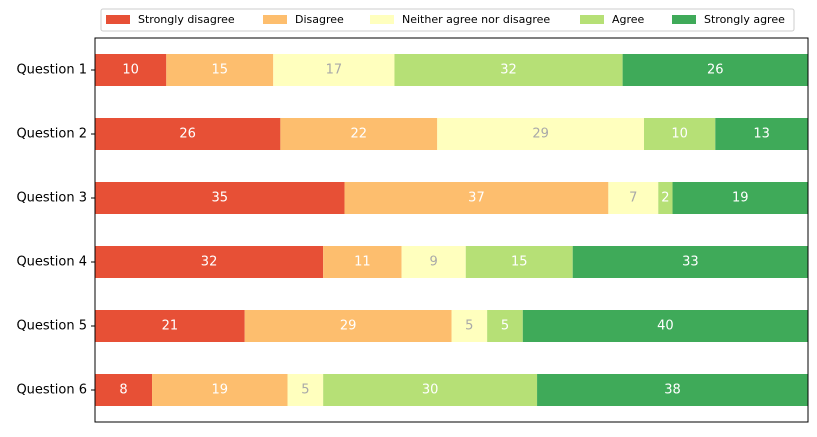 This screenshot has width=817, height=437. I want to click on value-label: 21, so click(170, 326).